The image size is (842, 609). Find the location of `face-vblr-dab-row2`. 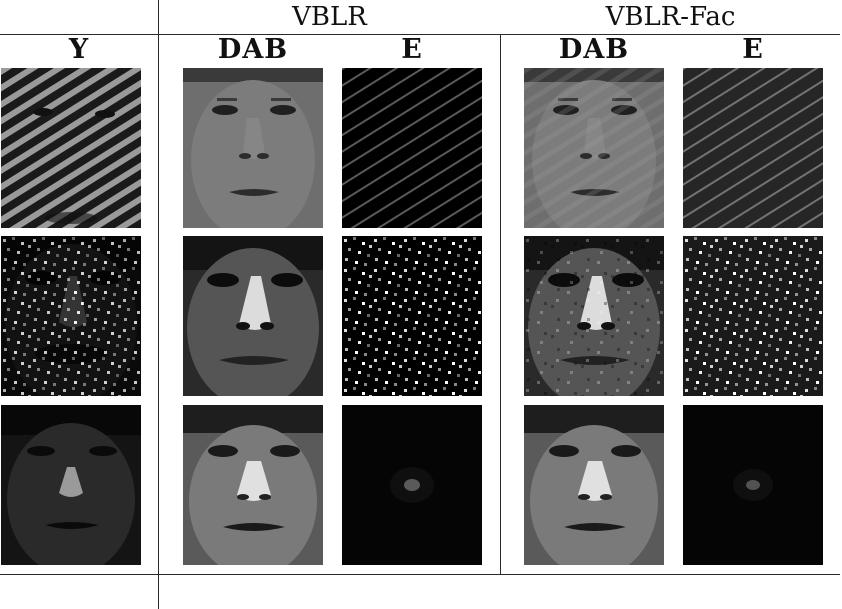

face-vblr-dab-row2 is located at coordinates (253, 316).